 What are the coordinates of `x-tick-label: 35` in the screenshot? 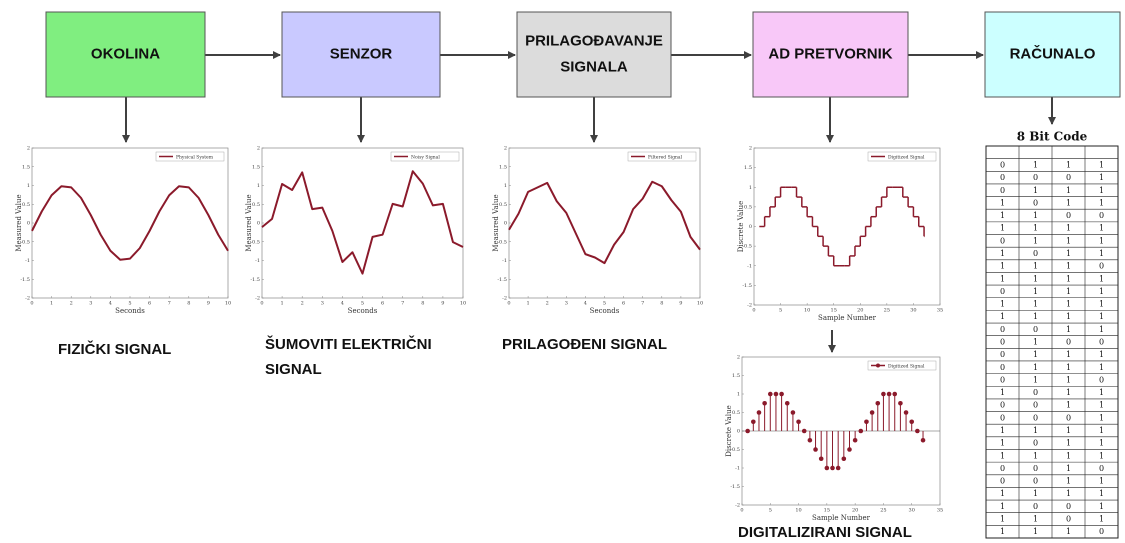 It's located at (940, 511).